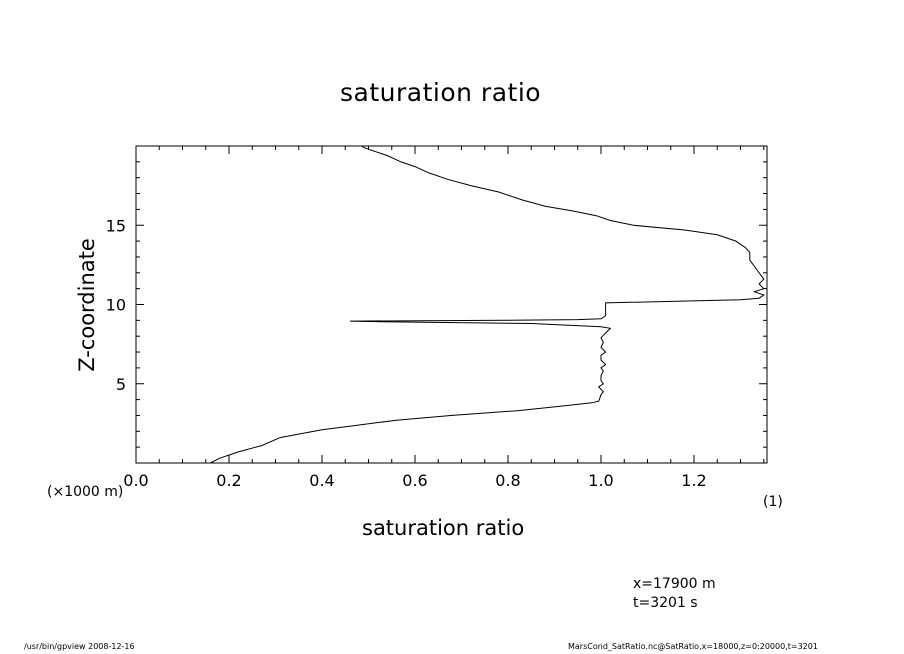 This screenshot has height=654, width=904. I want to click on x-tick-label: 0.8, so click(507, 480).